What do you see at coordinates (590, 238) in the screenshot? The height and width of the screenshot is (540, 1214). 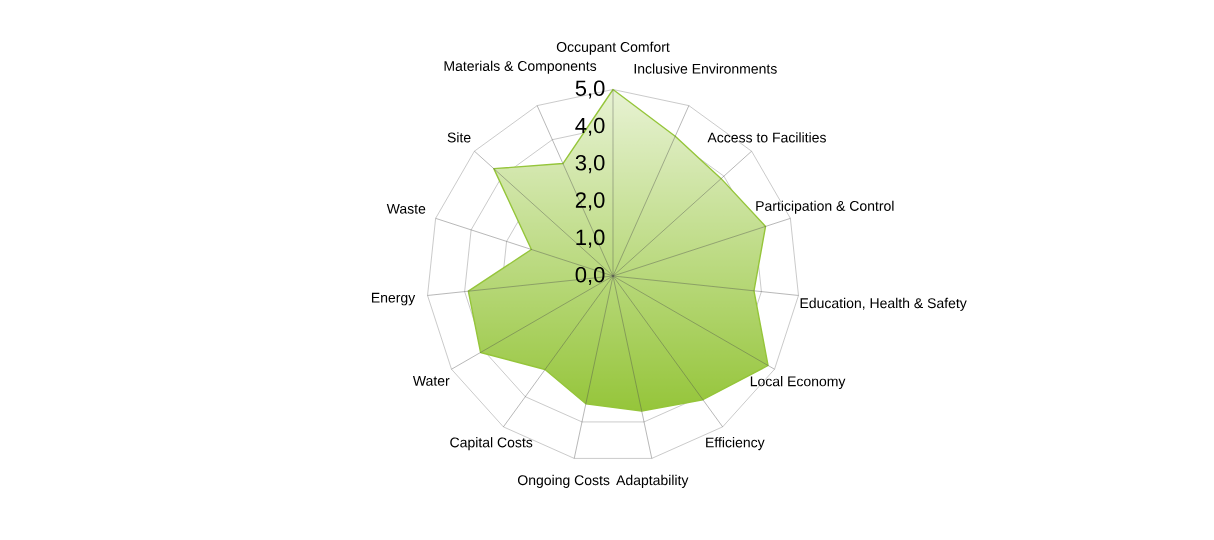 I see `y-tick-label: 1,0` at bounding box center [590, 238].